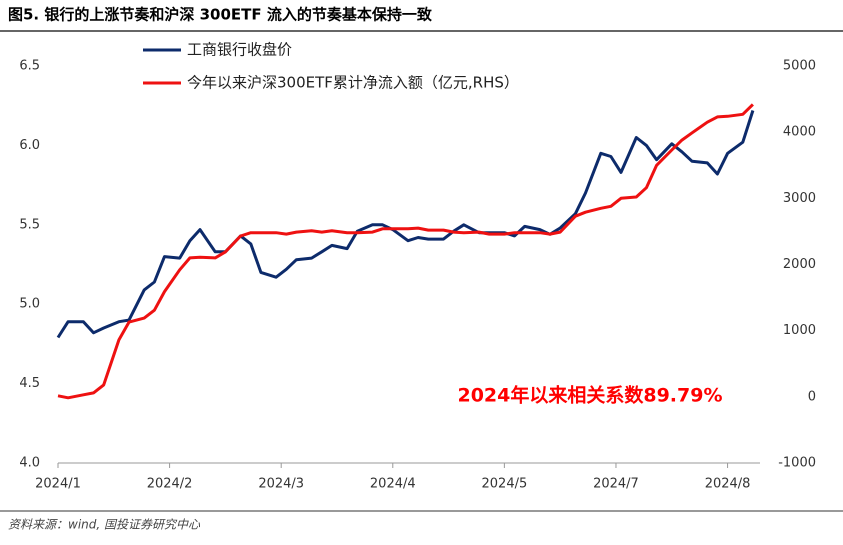  Describe the element at coordinates (29, 383) in the screenshot. I see `y-tick-label: 4.5` at that location.